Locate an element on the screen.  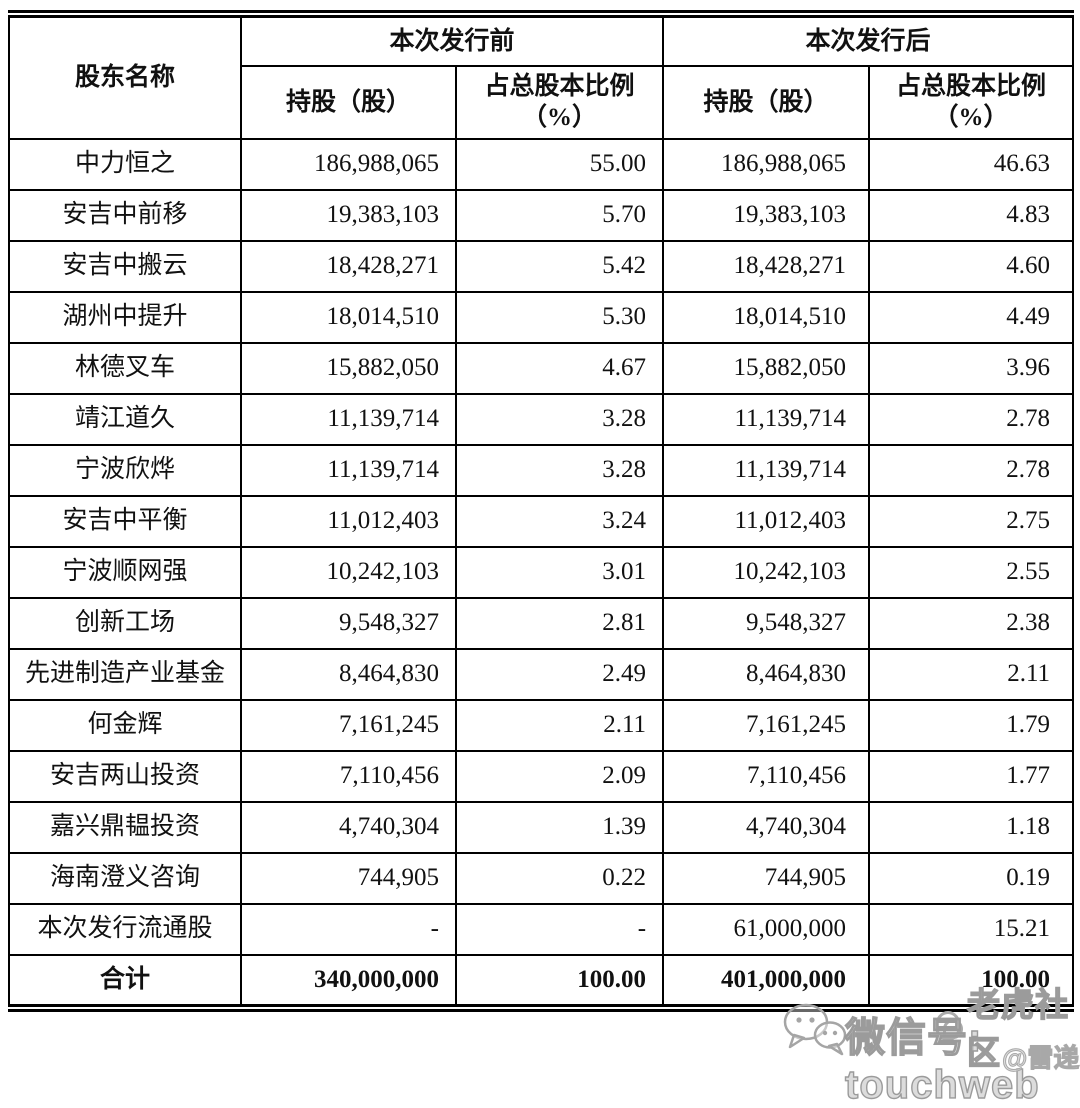
shareholder-name-cell: 中力恒之 is located at coordinates (125, 164).